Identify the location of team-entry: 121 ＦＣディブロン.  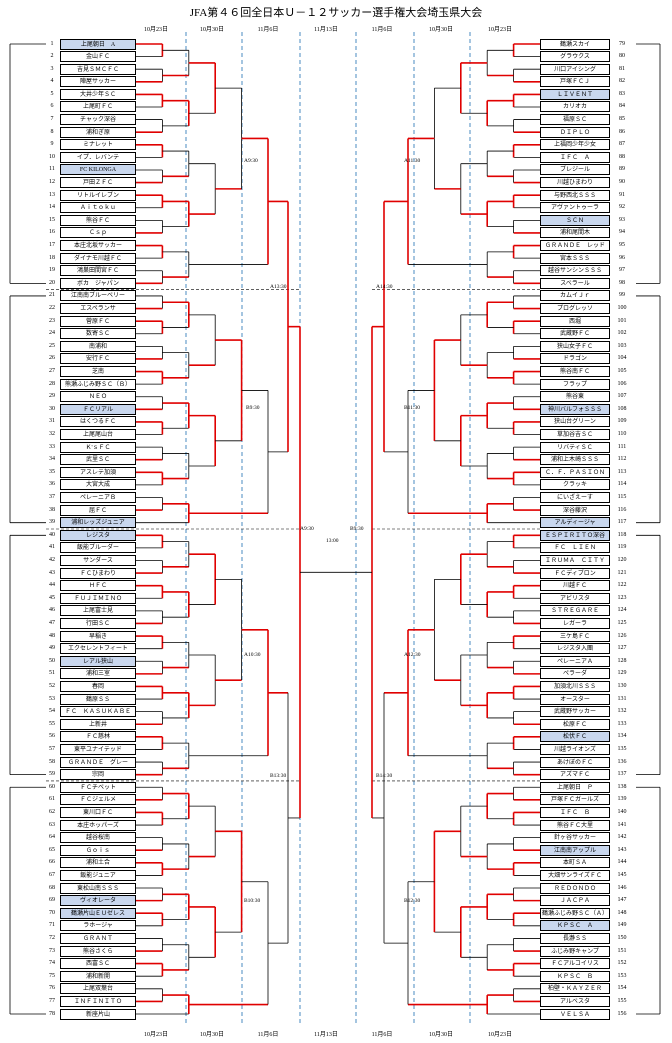
(588, 573).